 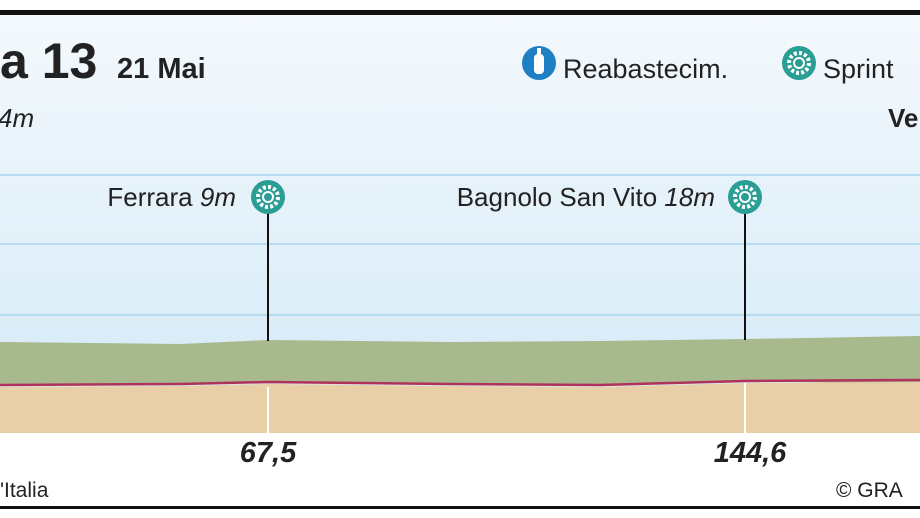 I want to click on date: 21 Mai, so click(x=161, y=69).